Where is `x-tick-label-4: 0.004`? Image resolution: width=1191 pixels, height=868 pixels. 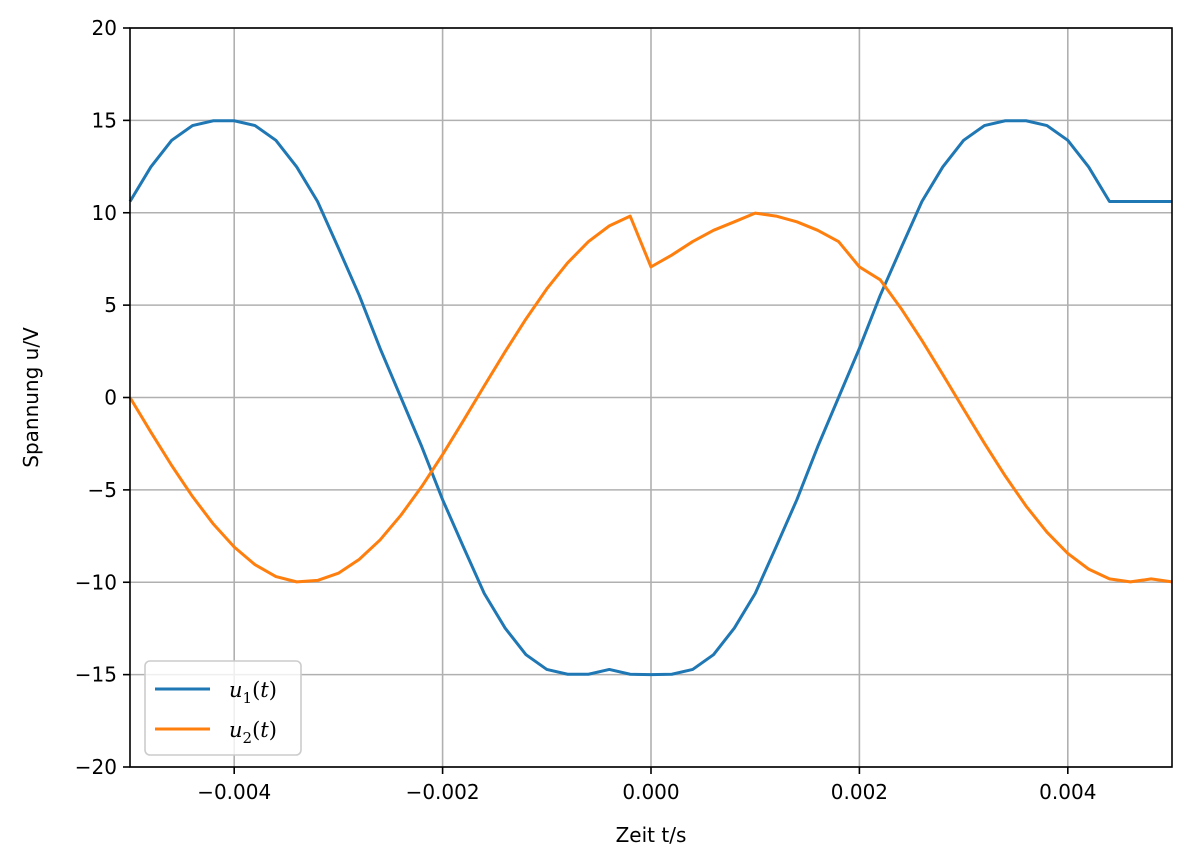 x-tick-label-4: 0.004 is located at coordinates (1067, 792).